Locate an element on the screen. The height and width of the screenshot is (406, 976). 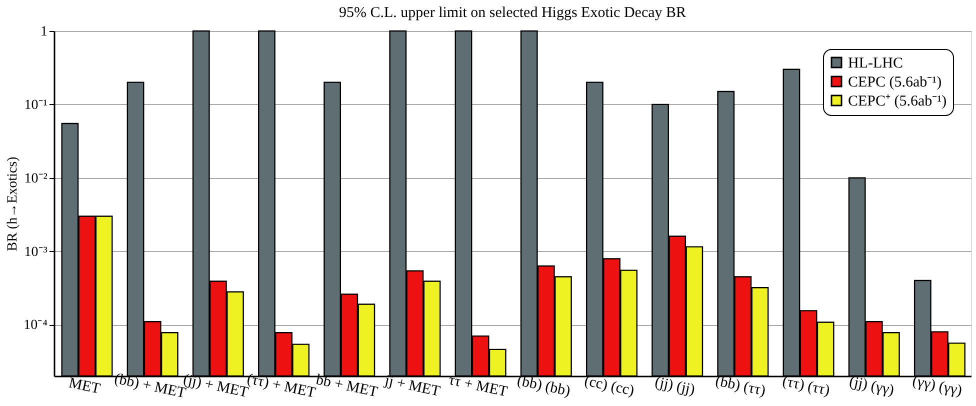
y-tick-label: 10⁻³ is located at coordinates (36, 252).